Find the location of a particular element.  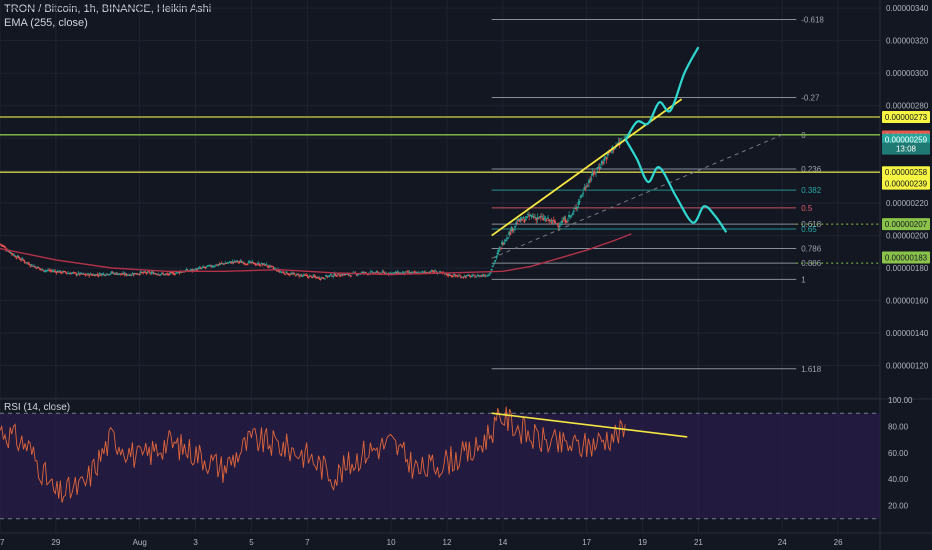

fib-level-label: 0.382 is located at coordinates (811, 190).